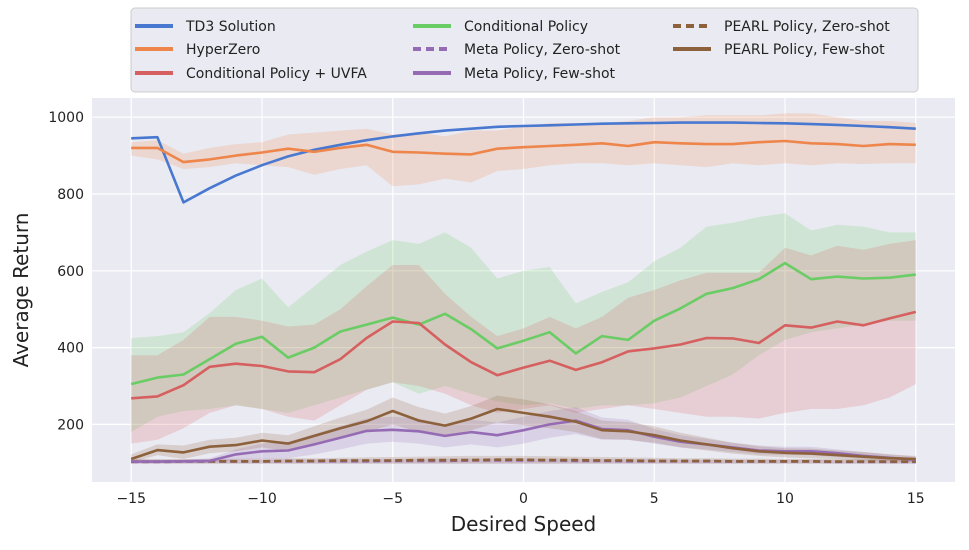 The width and height of the screenshot is (969, 550). What do you see at coordinates (524, 524) in the screenshot?
I see `x-axis-label: Desired Speed` at bounding box center [524, 524].